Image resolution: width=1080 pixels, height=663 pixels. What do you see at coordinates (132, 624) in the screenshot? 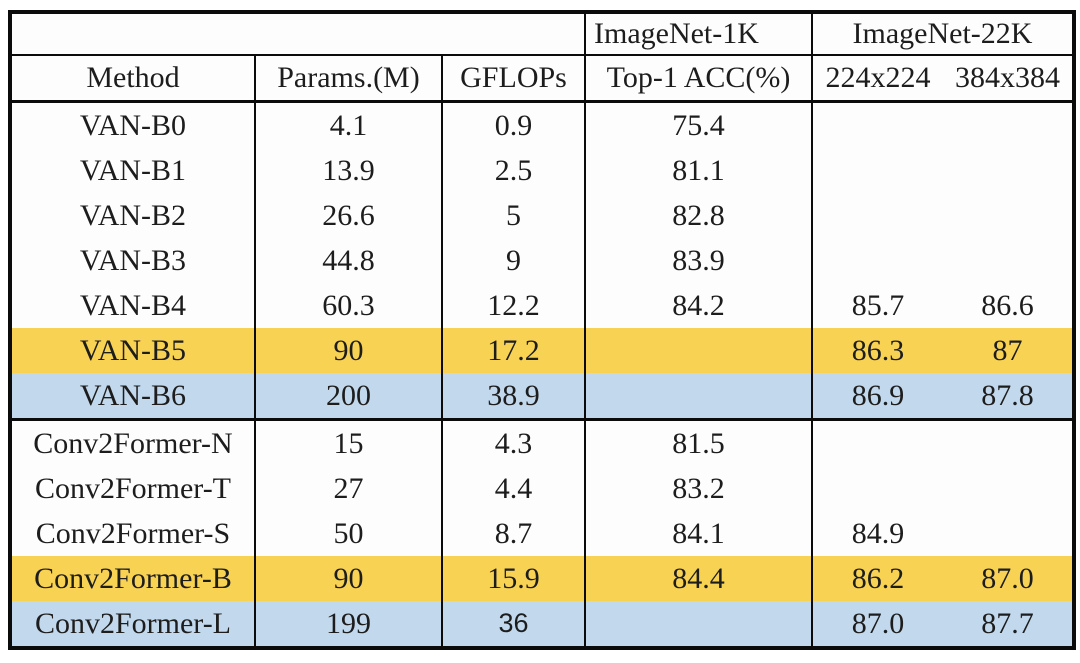
I see `cell-method: Conv2Former-L` at bounding box center [132, 624].